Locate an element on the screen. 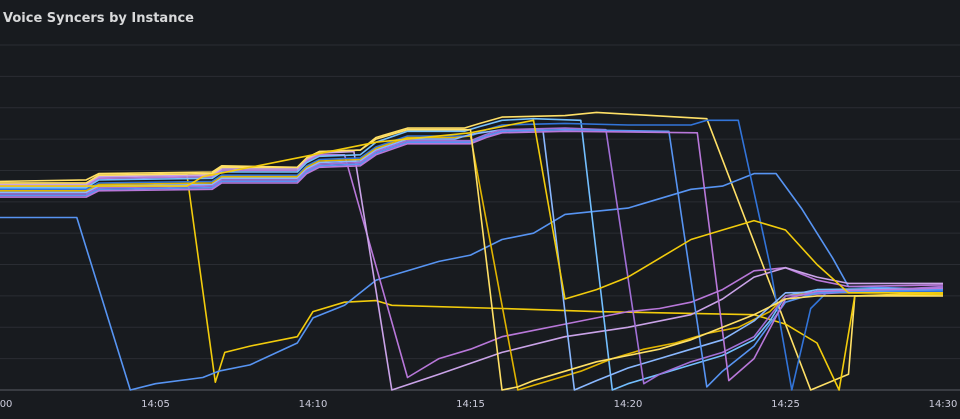 The height and width of the screenshot is (419, 960). x-tick-label-2: 14:10 is located at coordinates (313, 404).